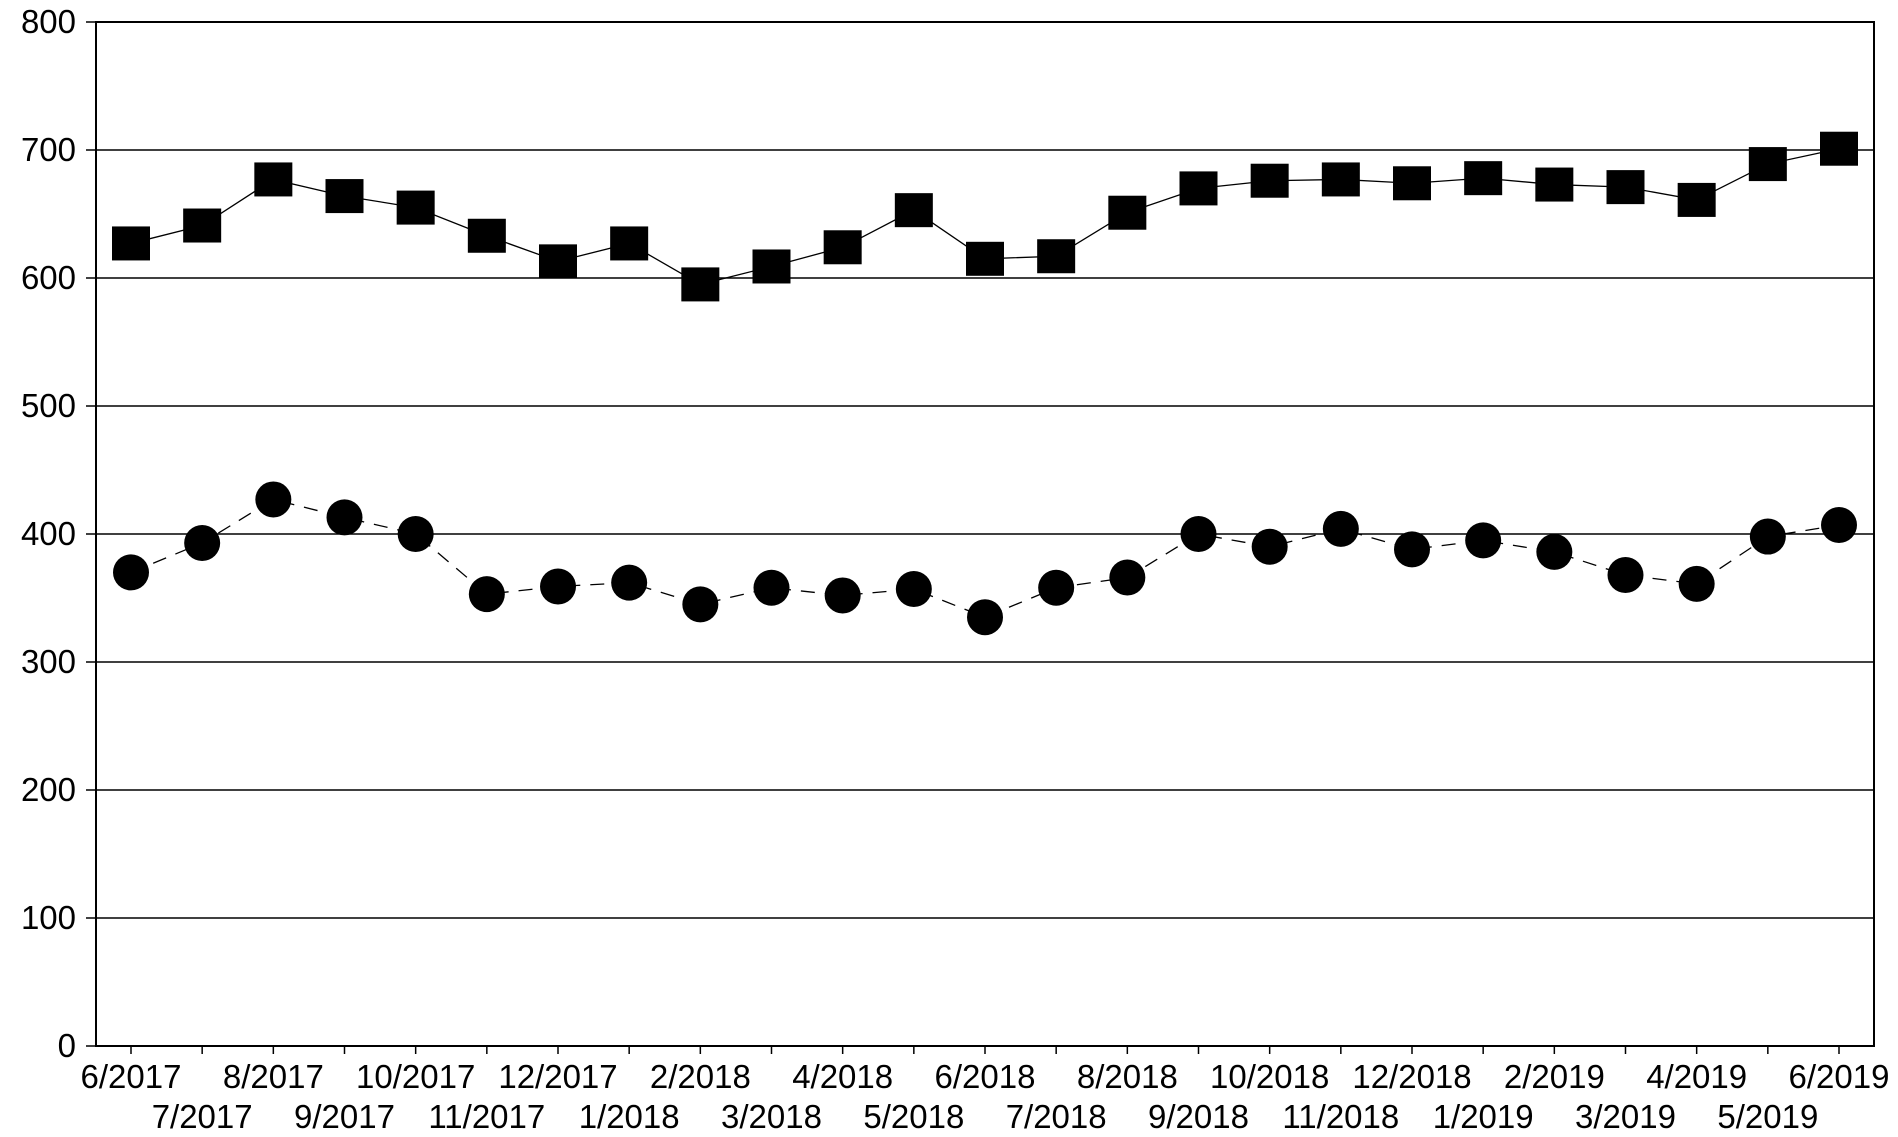  What do you see at coordinates (700, 1076) in the screenshot?
I see `x-tick-label: 2/2018` at bounding box center [700, 1076].